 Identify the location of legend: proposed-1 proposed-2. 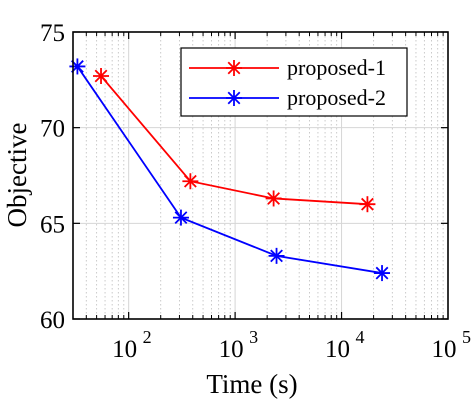
(294, 82).